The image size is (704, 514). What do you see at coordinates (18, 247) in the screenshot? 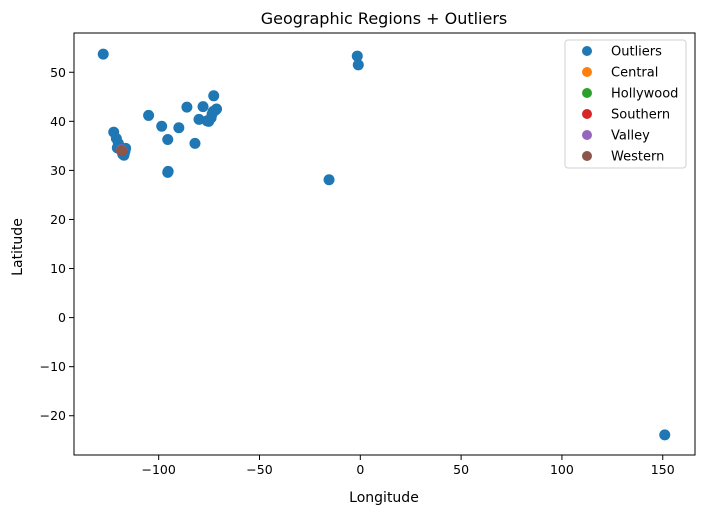
I see `y-axis-label: Latitude` at bounding box center [18, 247].